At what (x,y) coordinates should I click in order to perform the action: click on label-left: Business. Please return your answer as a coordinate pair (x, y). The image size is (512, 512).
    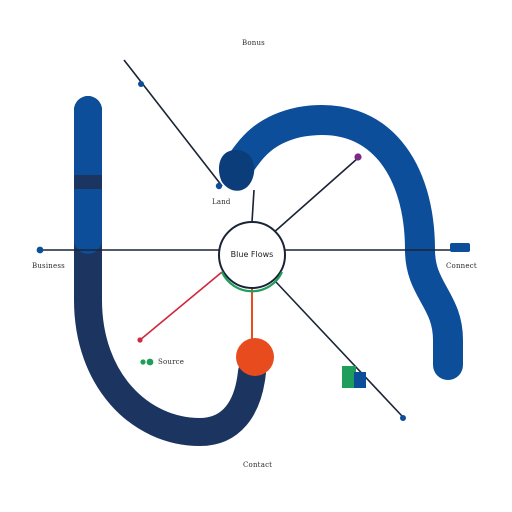
    Looking at the image, I should click on (48, 266).